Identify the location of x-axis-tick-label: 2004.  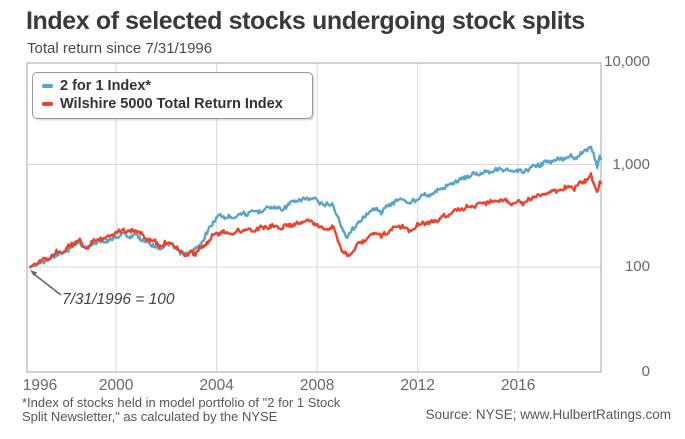
(216, 385).